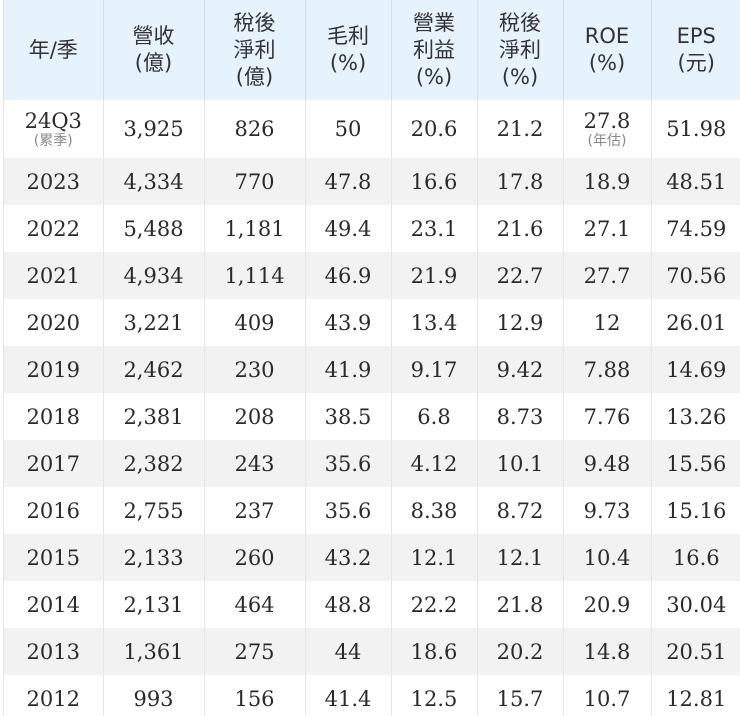 This screenshot has width=740, height=716. I want to click on cell-net-margin: 12.9, so click(520, 322).